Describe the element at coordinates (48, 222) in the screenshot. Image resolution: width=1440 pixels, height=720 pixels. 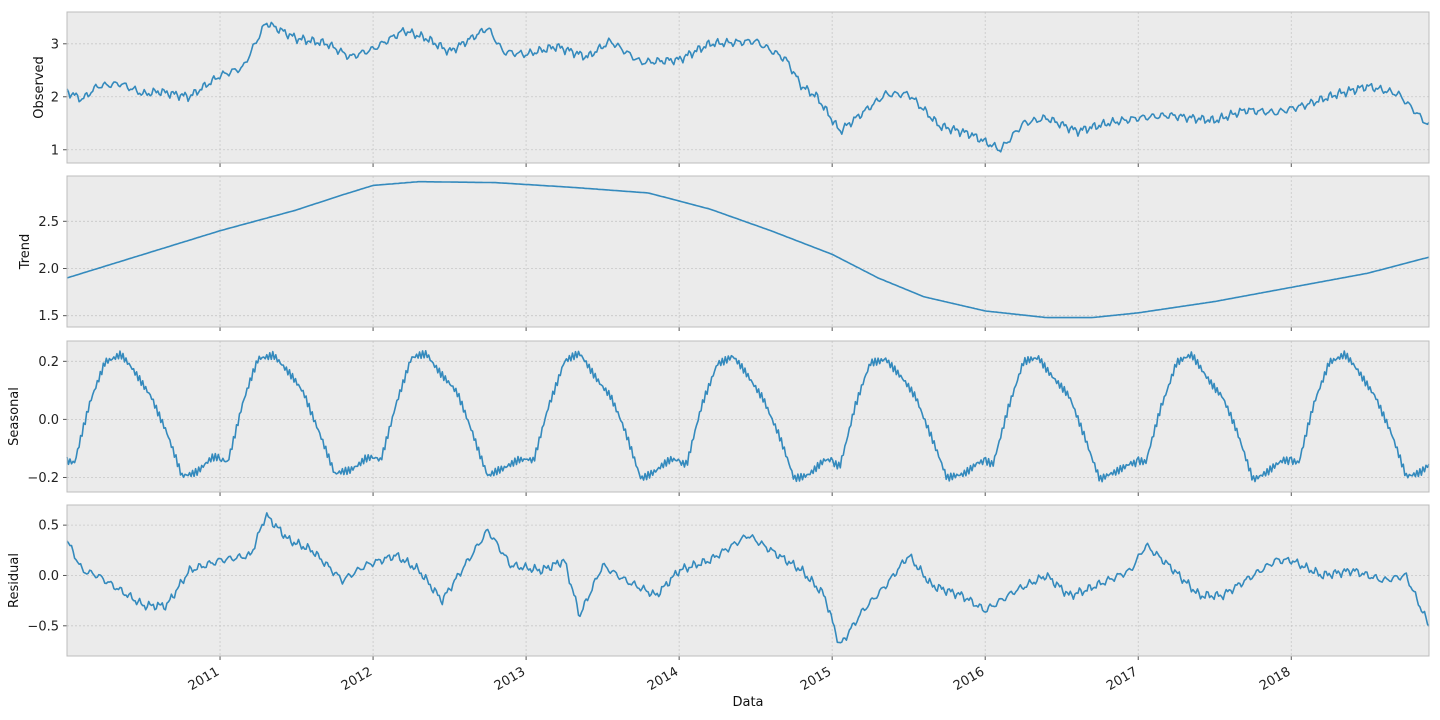
I see `y-tick-label: 2.5` at that location.